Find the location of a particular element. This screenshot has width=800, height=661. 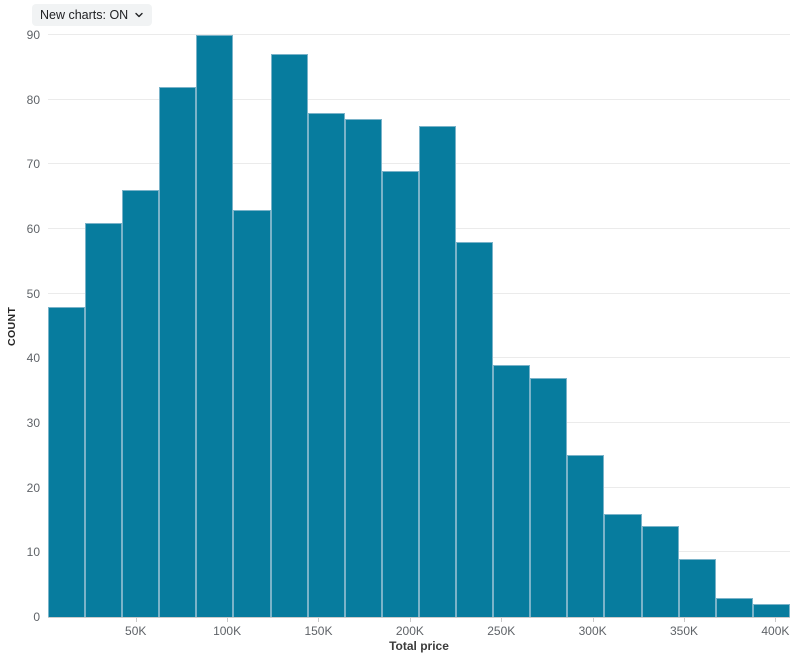

chevron-down-icon is located at coordinates (139, 15).